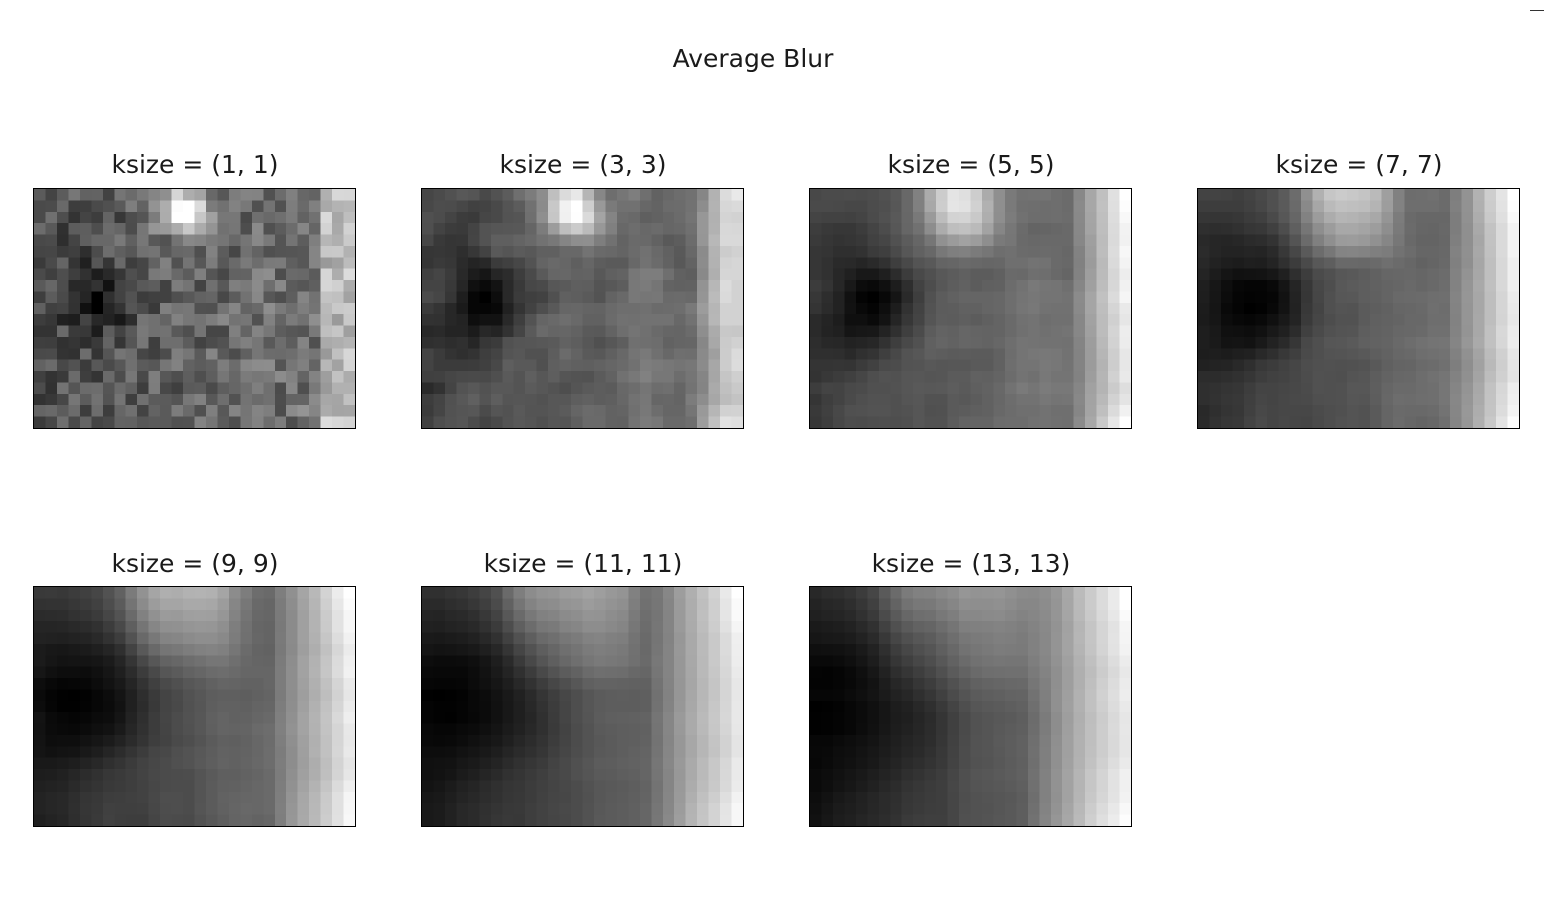 The image size is (1564, 916). I want to click on panel-title-7: ksize = (13, 13), so click(971, 563).